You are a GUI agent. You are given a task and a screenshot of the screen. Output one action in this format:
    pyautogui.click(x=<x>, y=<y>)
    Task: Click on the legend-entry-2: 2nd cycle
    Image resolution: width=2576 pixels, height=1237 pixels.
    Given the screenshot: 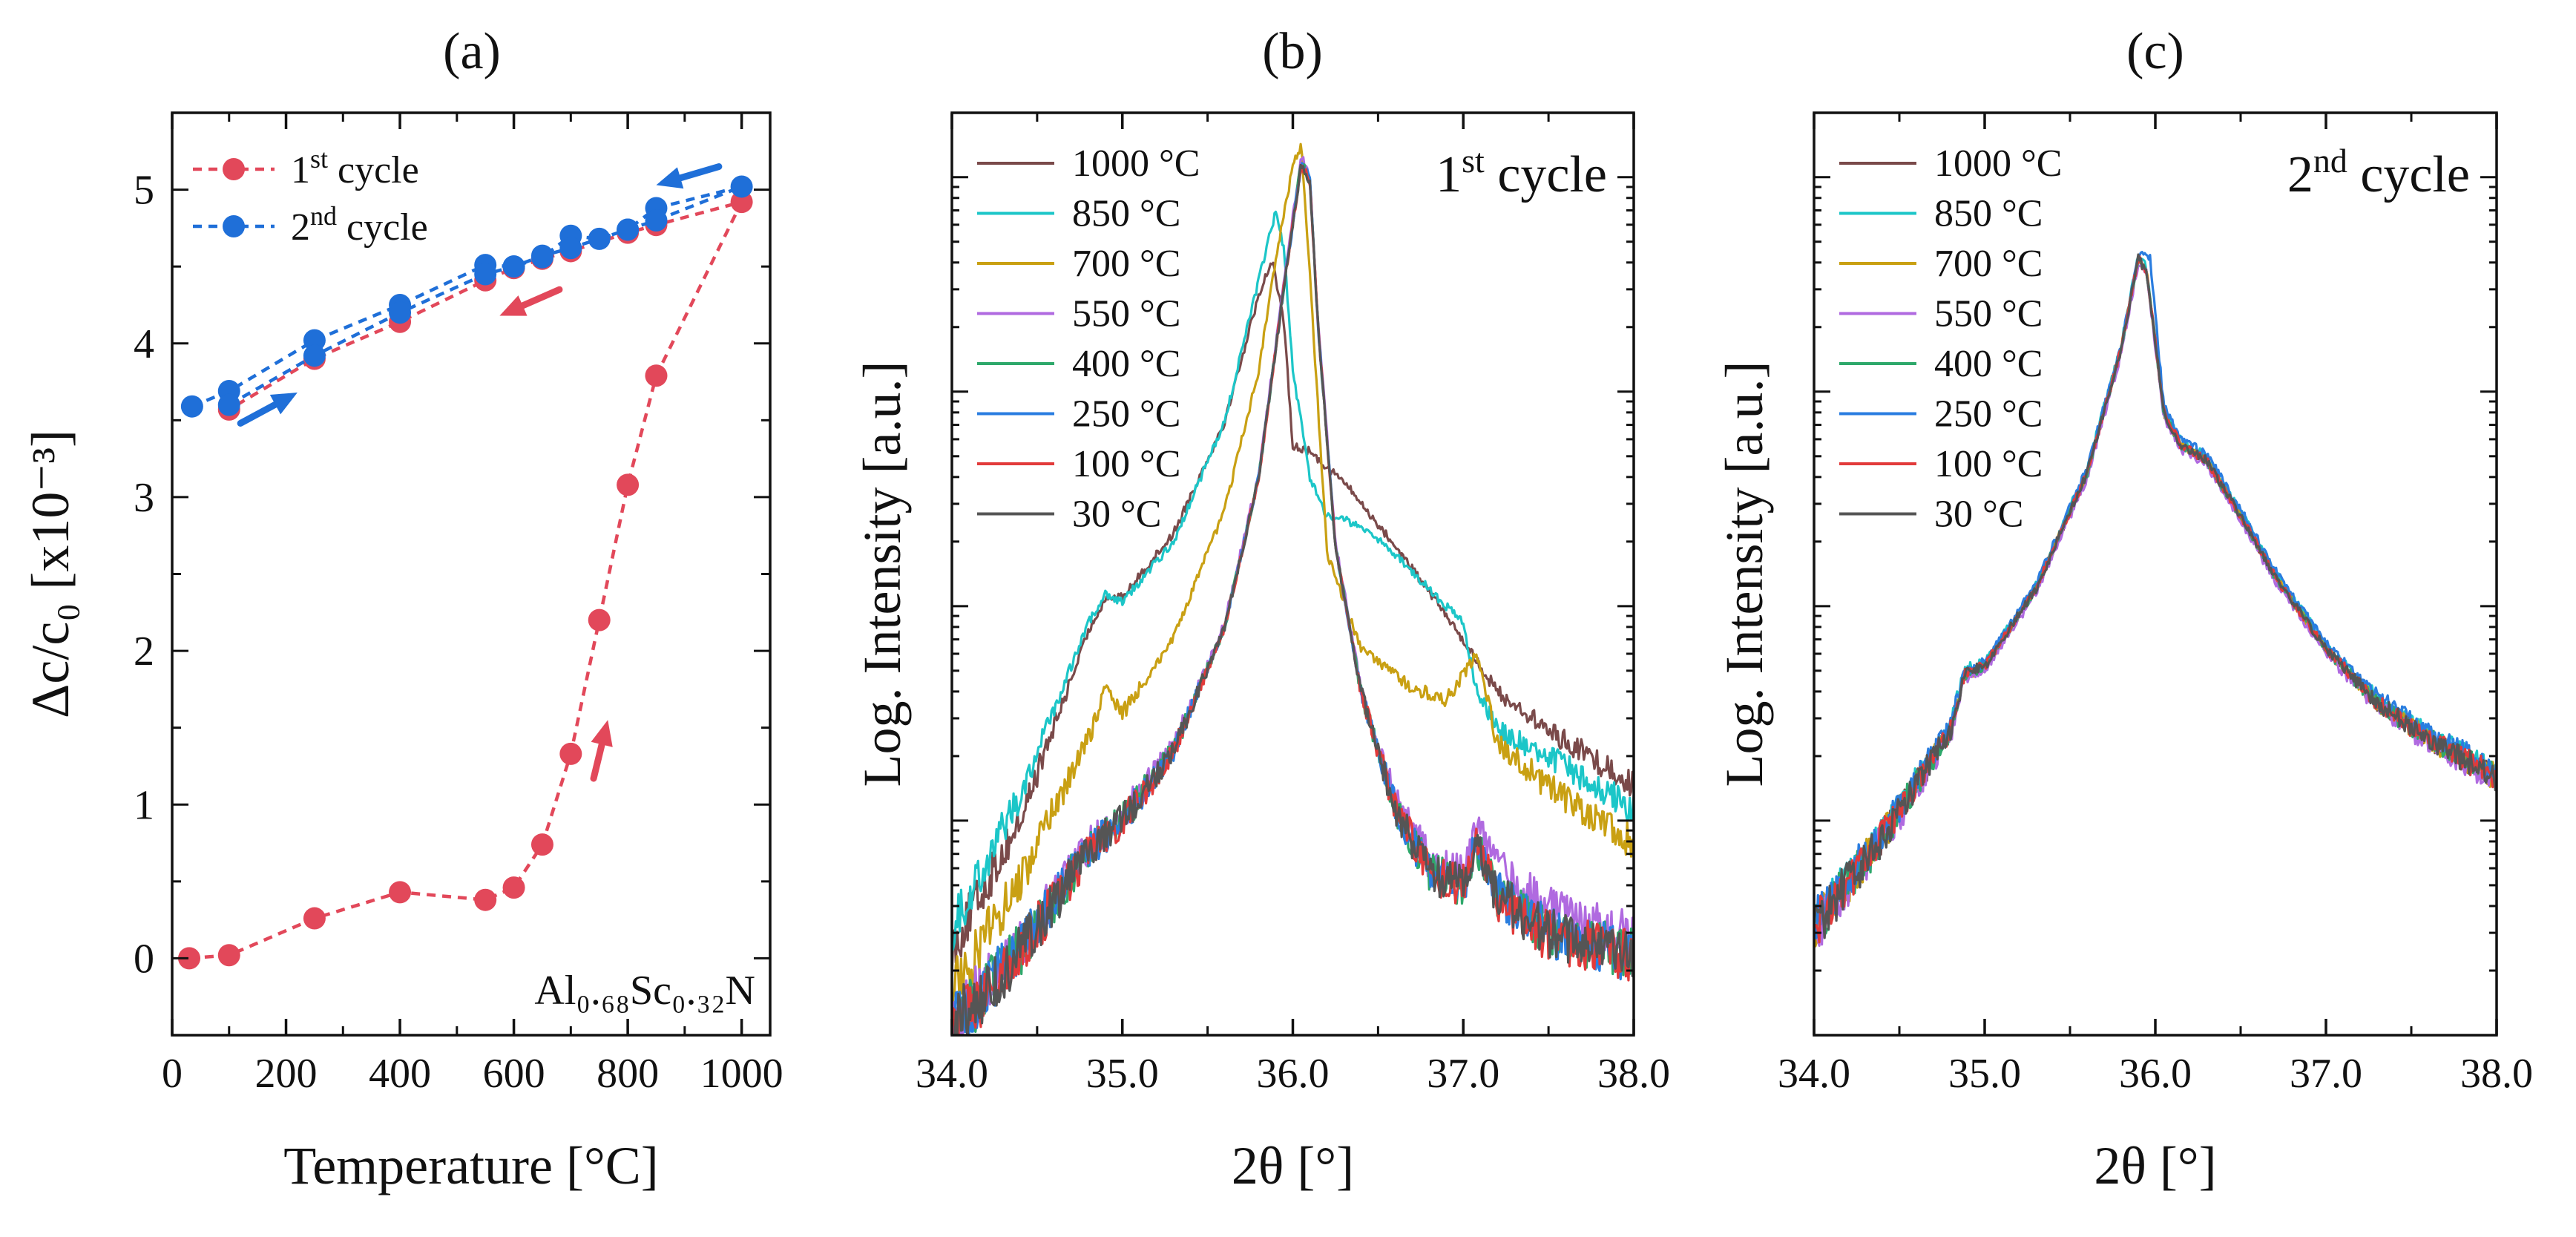 What is the action you would take?
    pyautogui.click(x=310, y=225)
    